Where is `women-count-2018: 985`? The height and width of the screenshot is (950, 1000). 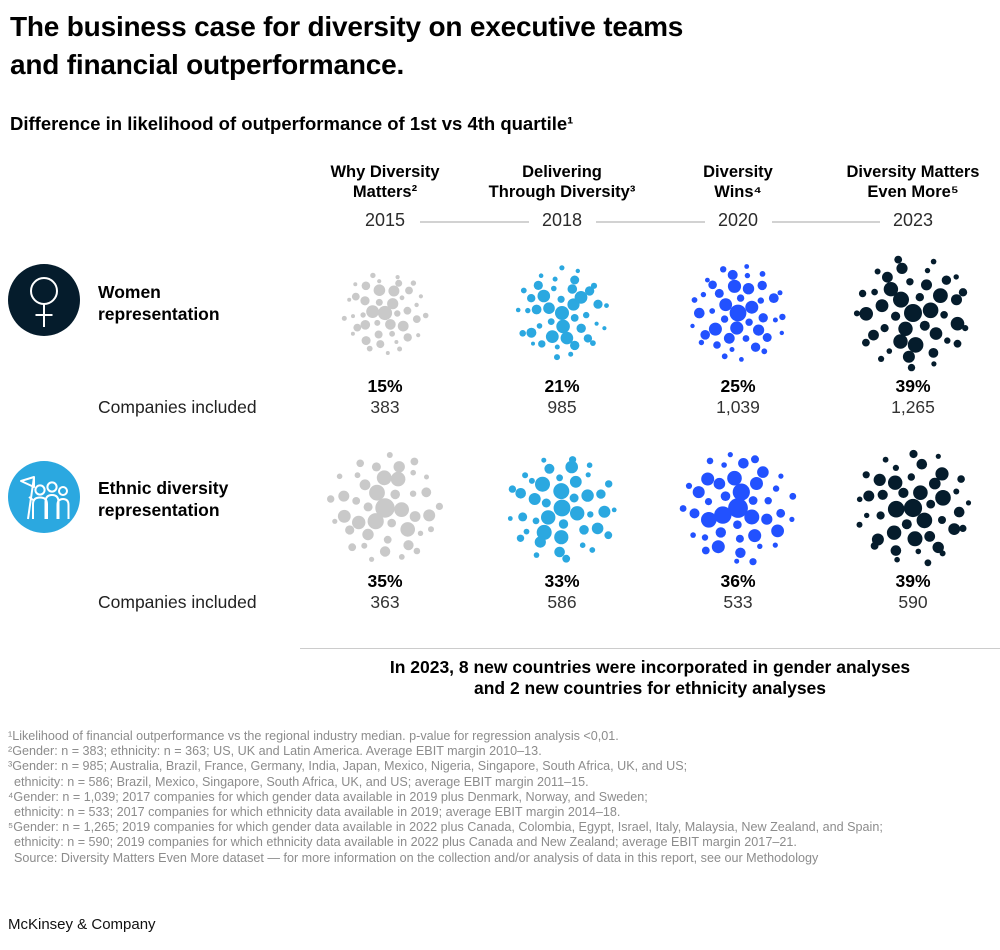
women-count-2018: 985 is located at coordinates (562, 407).